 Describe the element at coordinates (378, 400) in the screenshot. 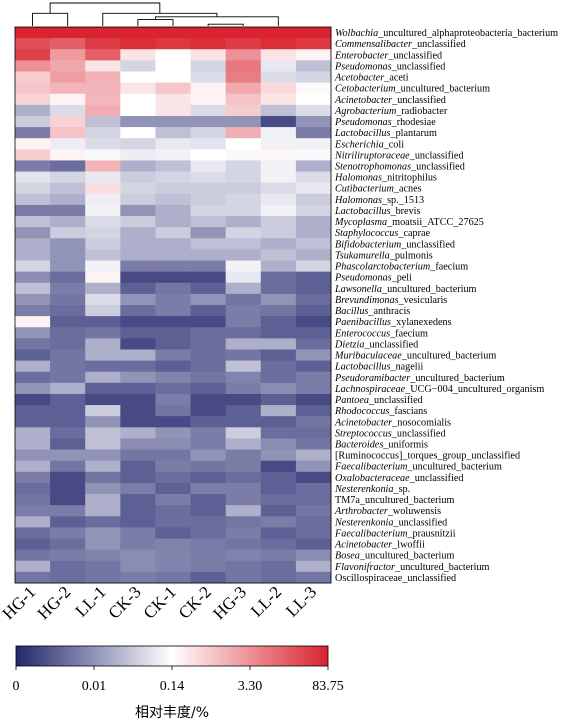

I see `row-label: Pantoea_unclassified` at that location.